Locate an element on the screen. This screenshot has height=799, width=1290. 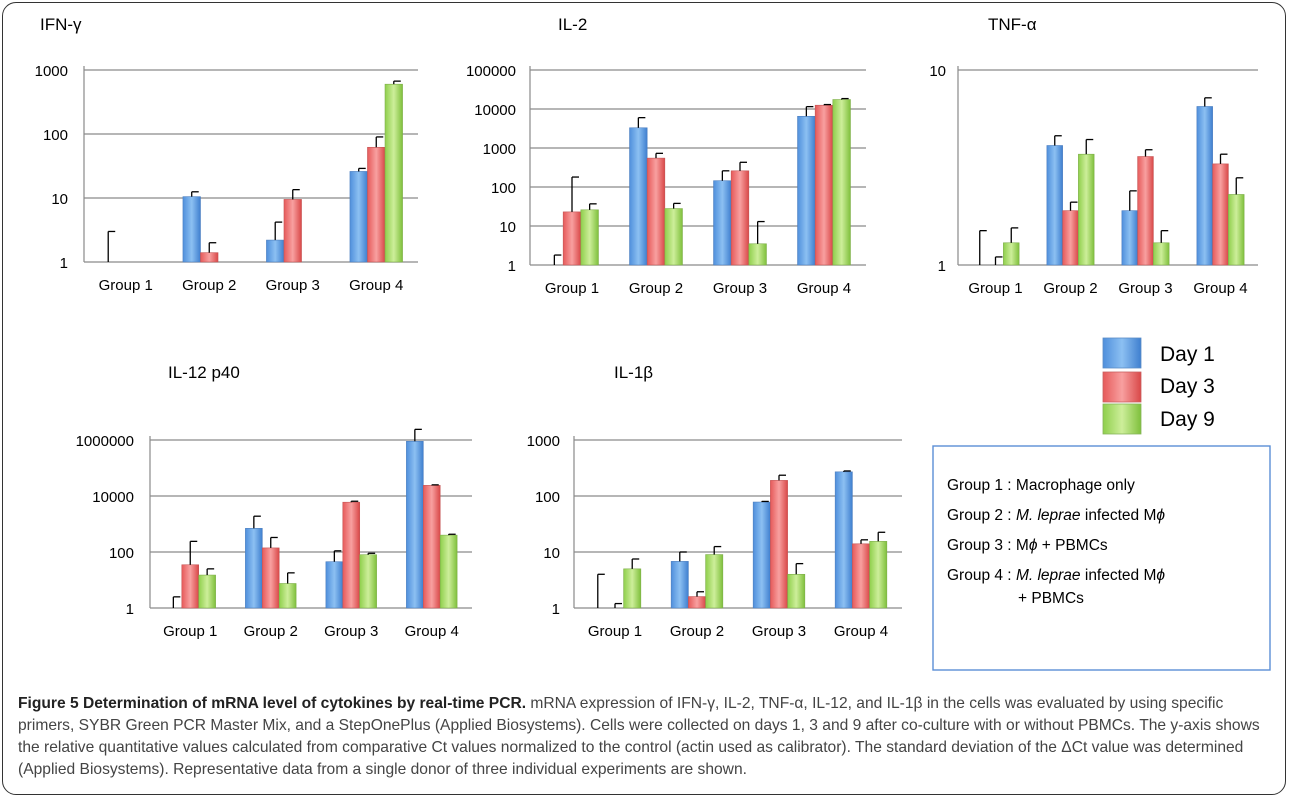
group-definition-part: Group 4 : is located at coordinates (981, 575).